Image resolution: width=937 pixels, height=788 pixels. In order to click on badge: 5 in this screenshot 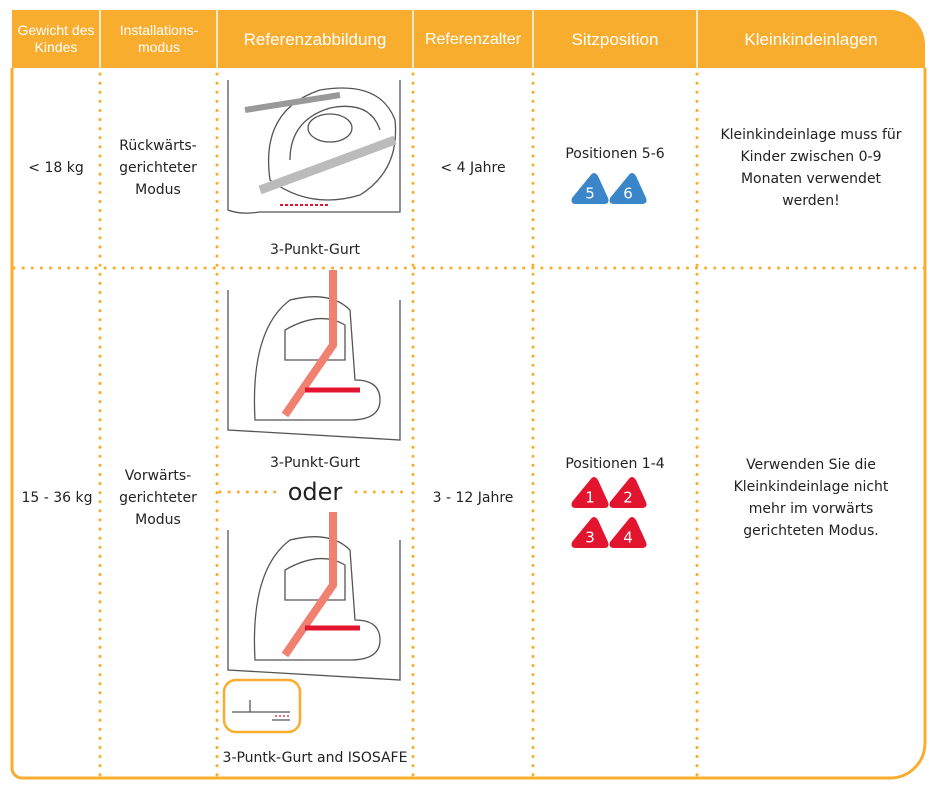, I will do `click(590, 194)`.